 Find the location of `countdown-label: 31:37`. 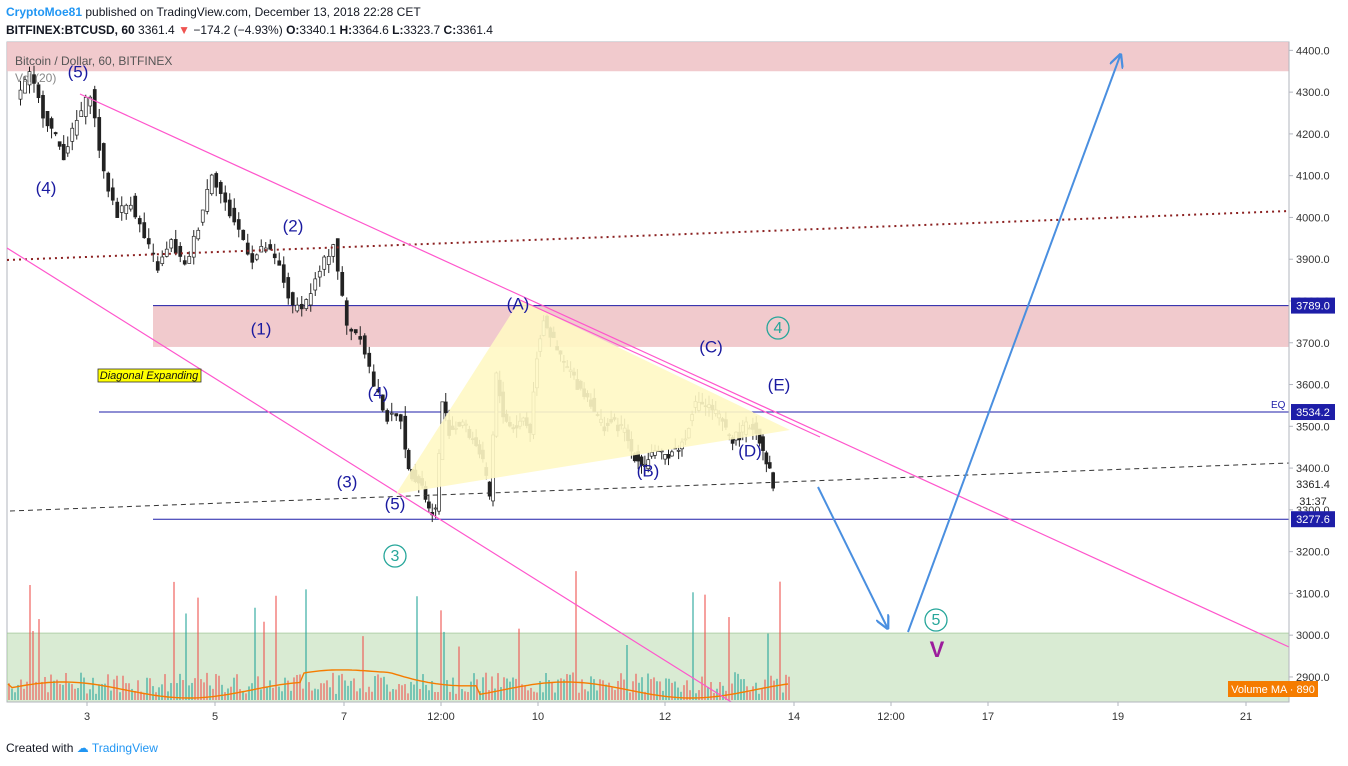

countdown-label: 31:37 is located at coordinates (1313, 502).